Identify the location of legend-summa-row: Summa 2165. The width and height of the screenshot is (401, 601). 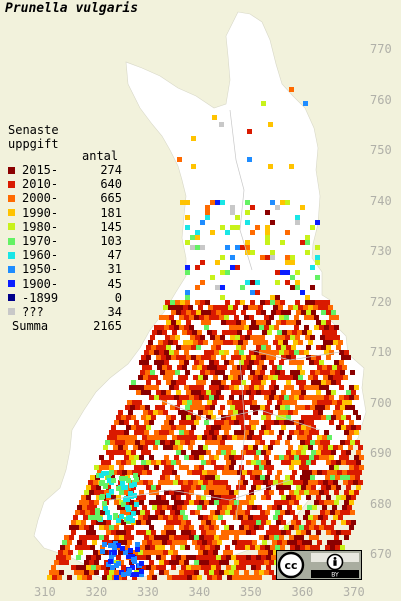
(65, 326).